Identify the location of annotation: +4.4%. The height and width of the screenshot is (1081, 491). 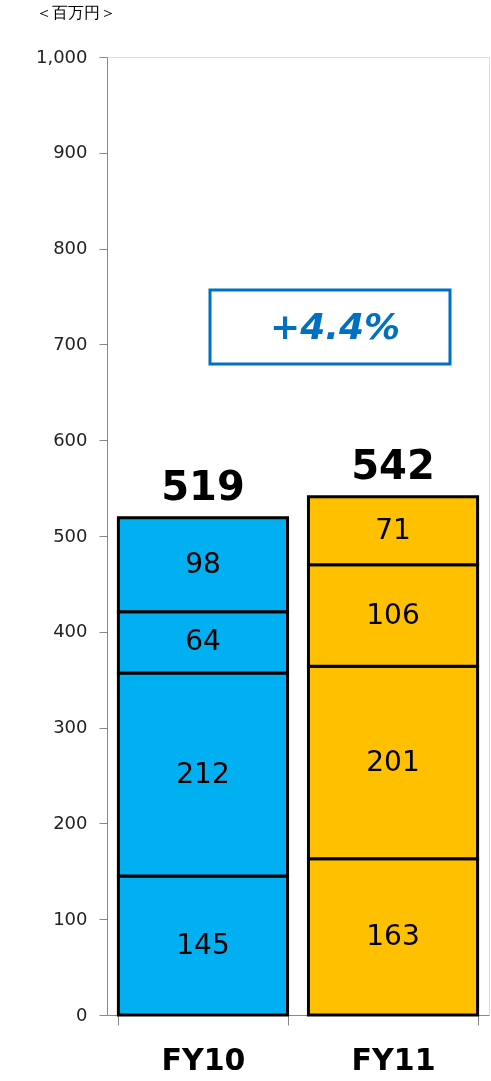
(335, 326).